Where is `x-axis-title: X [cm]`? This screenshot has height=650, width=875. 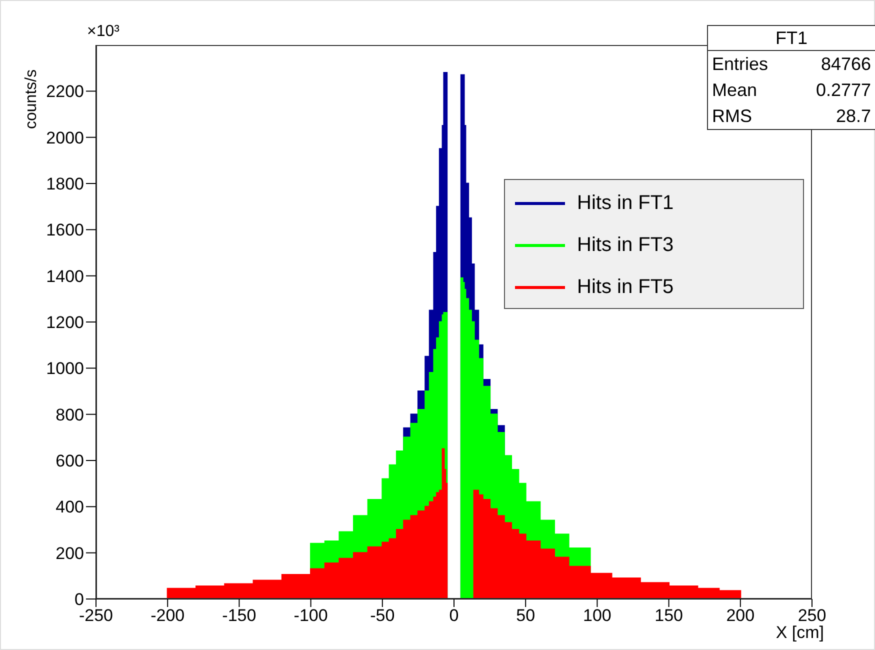 x-axis-title: X [cm] is located at coordinates (800, 633).